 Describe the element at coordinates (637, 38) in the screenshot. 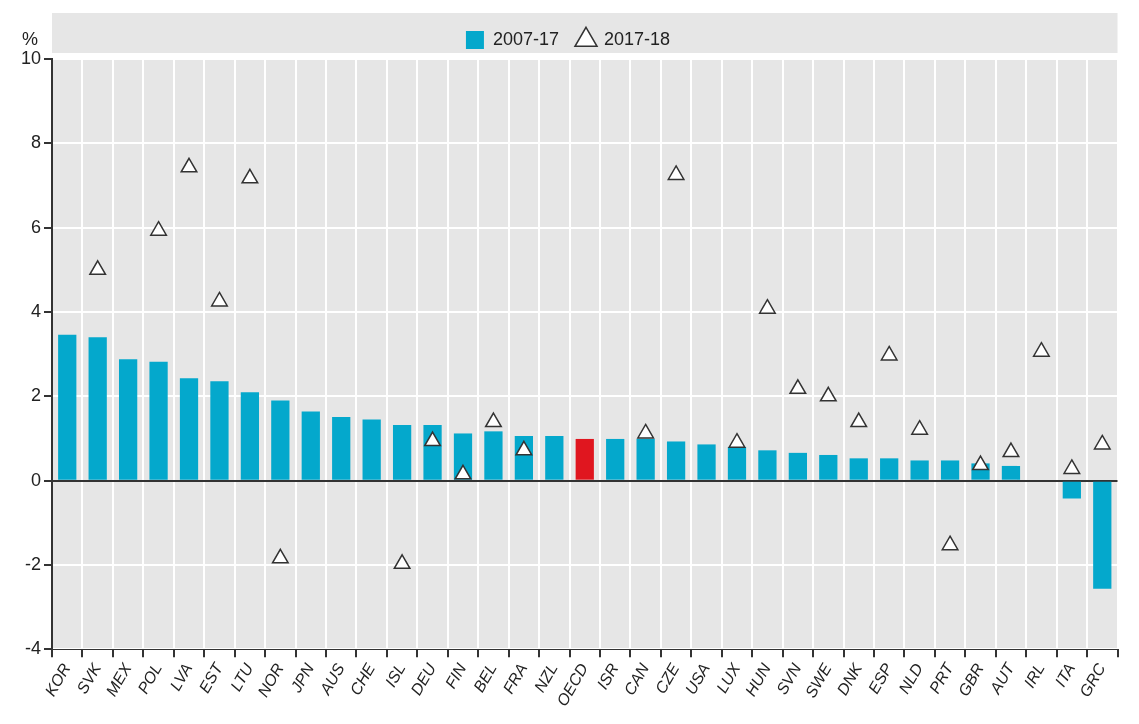

I see `legend-label: 2017-18` at that location.